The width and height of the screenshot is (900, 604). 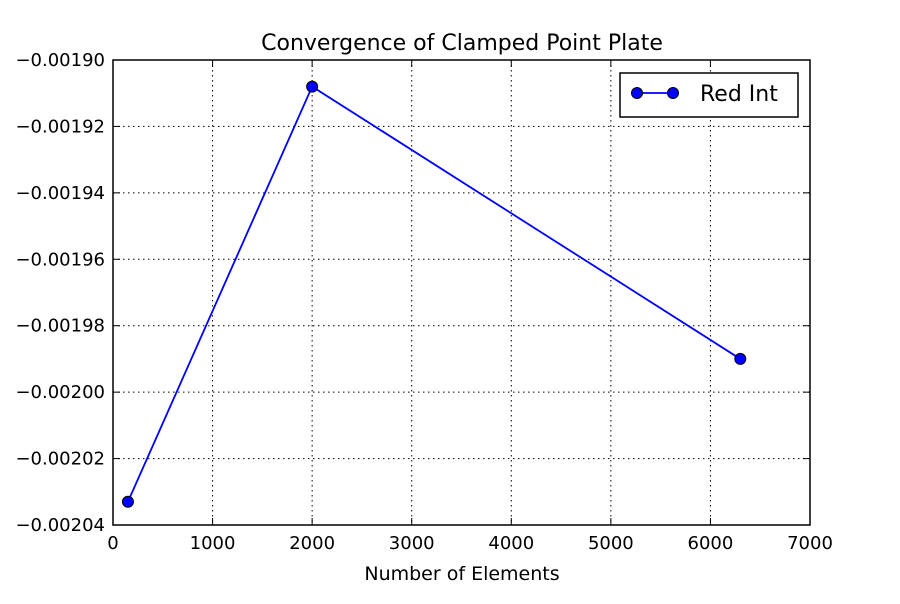 What do you see at coordinates (60, 60) in the screenshot?
I see `y-tick-label: −0.00190` at bounding box center [60, 60].